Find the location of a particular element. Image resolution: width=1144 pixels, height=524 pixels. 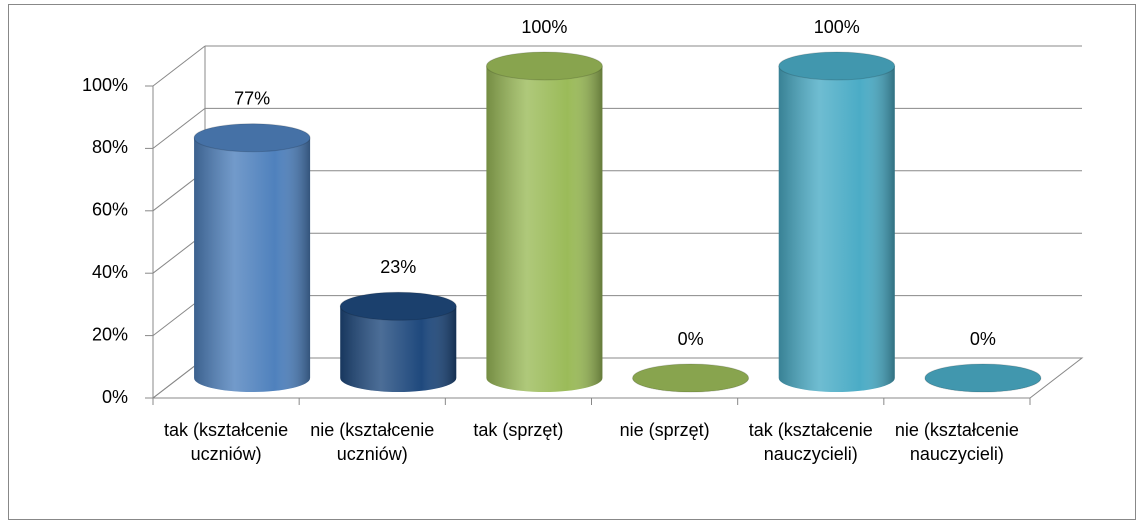

y-tick-label: 40% is located at coordinates (110, 272).